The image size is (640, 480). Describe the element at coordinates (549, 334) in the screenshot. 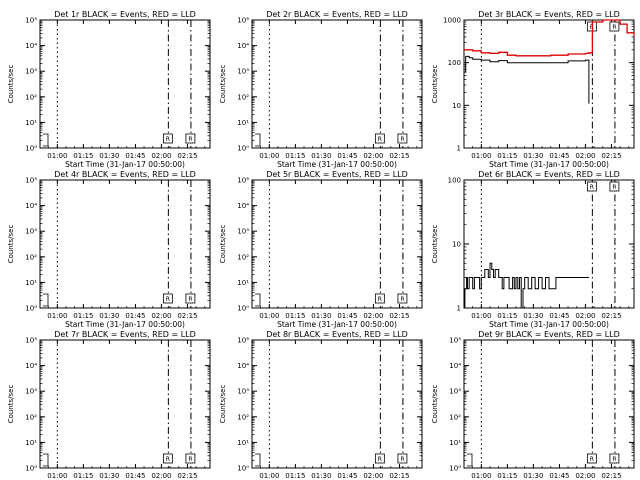

I see `panel-title: Det 9r BLACK = Events, RED = LLD` at that location.